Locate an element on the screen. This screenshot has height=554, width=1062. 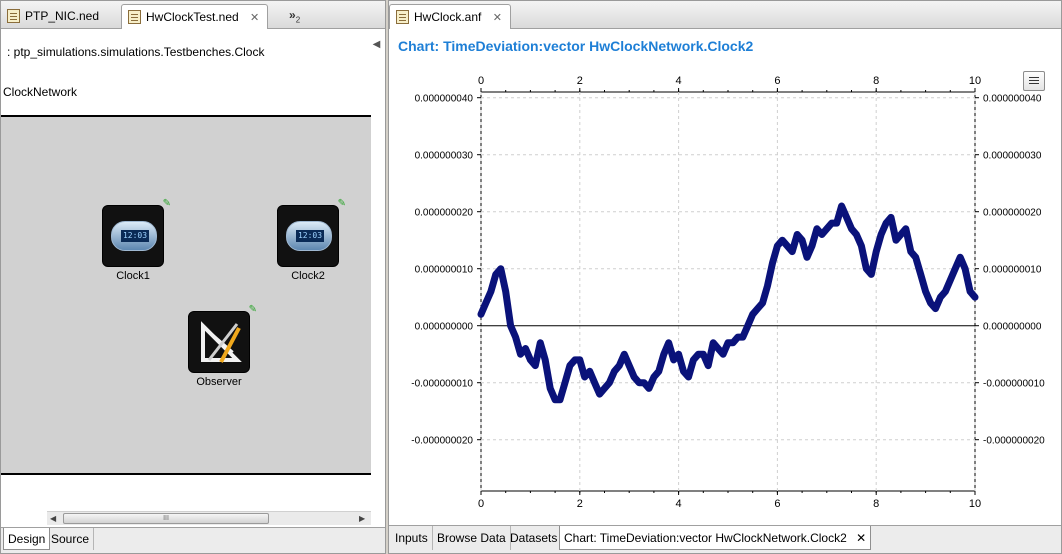
scrollbar-thumb: III is located at coordinates (166, 518).